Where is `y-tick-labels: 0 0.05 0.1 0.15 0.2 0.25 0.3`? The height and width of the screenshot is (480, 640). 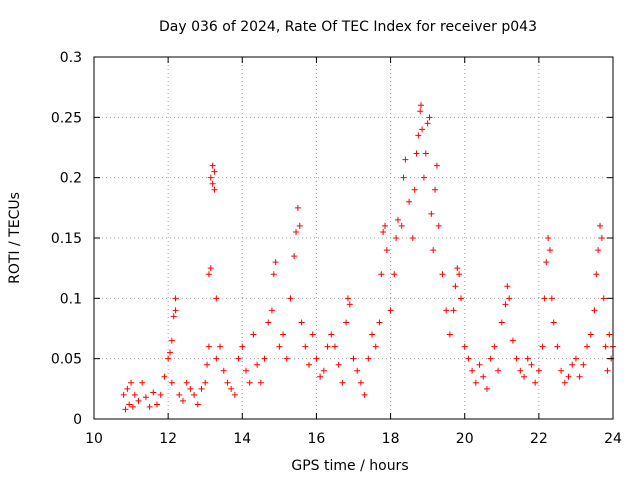 y-tick-labels: 0 0.05 0.1 0.15 0.2 0.25 0.3 is located at coordinates (66, 239).